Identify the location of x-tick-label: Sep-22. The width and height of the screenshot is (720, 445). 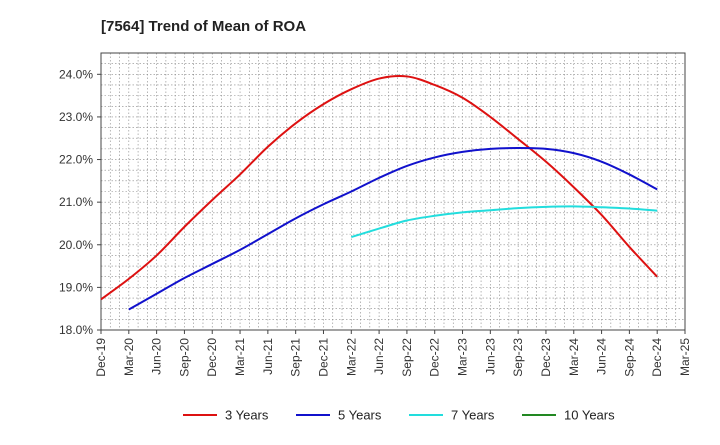
(407, 357).